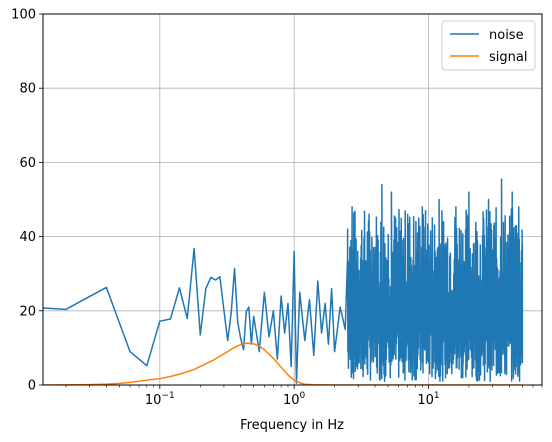 The height and width of the screenshot is (442, 552). I want to click on legend-label-noise: noise, so click(506, 35).